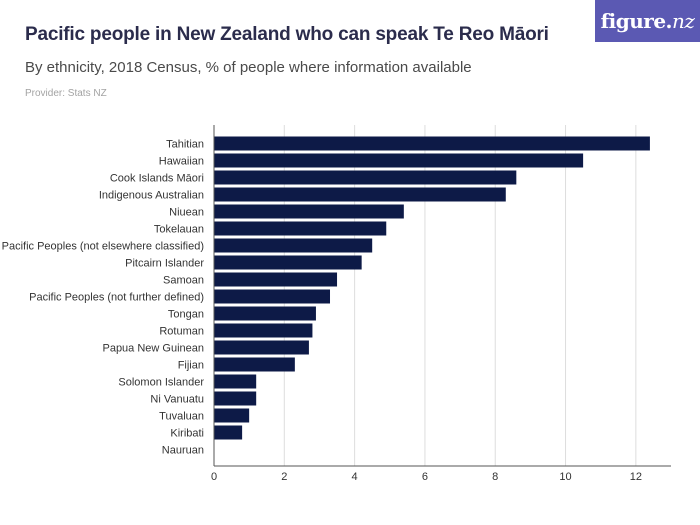  What do you see at coordinates (254, 364) in the screenshot?
I see `bar-fijian` at bounding box center [254, 364].